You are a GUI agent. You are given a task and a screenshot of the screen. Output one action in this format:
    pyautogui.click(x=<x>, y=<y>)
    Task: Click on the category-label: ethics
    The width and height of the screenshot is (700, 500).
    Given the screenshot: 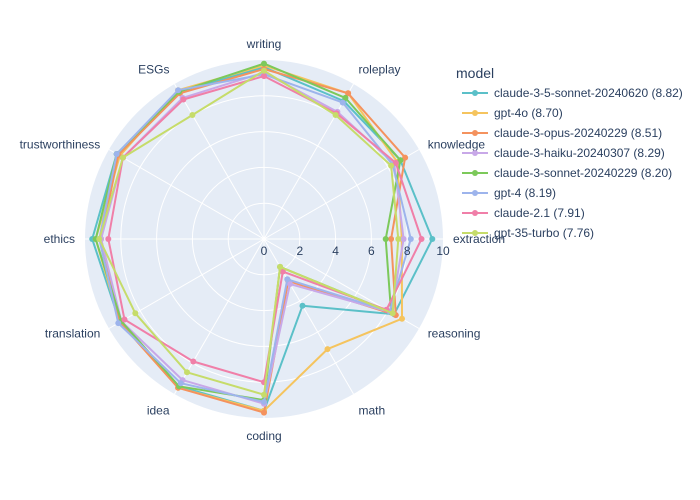 What is the action you would take?
    pyautogui.click(x=59, y=239)
    